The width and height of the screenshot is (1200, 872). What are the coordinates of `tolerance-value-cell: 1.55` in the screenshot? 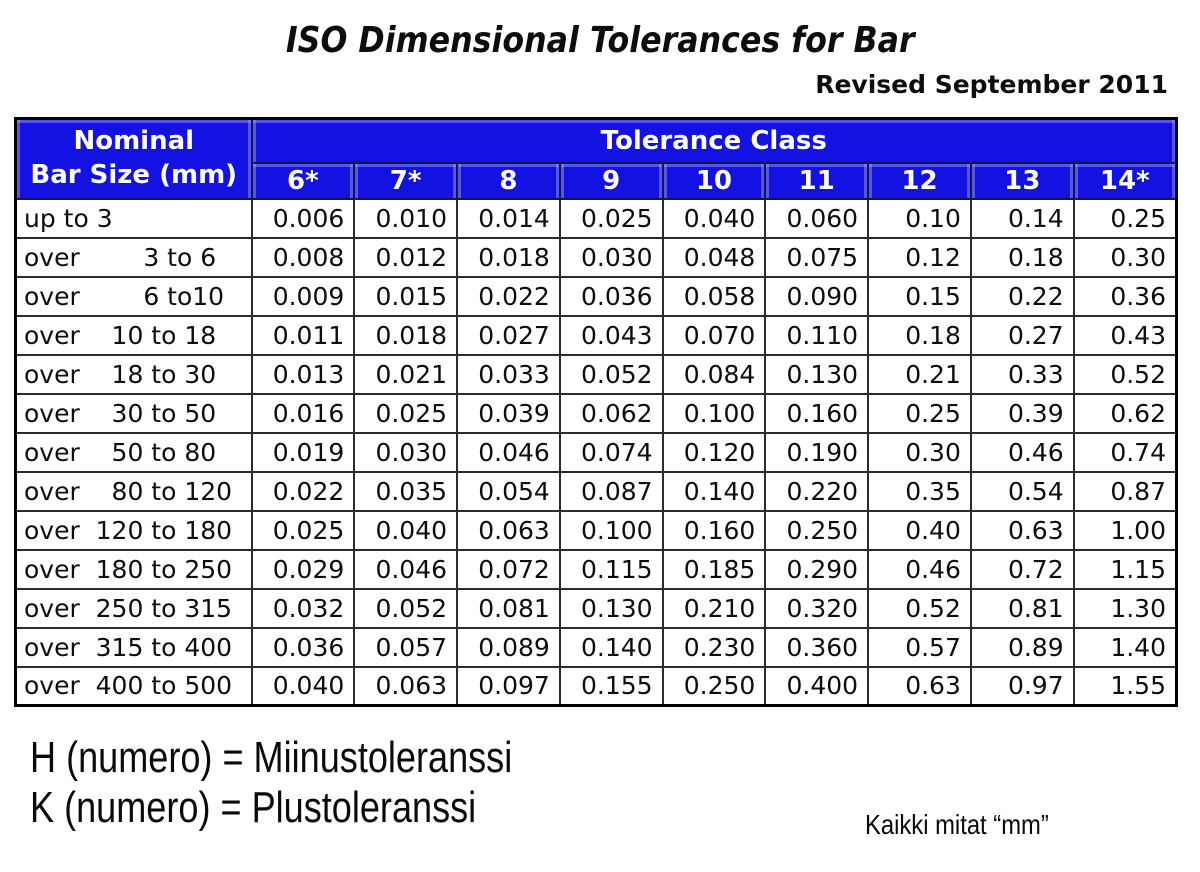 It's located at (1125, 686).